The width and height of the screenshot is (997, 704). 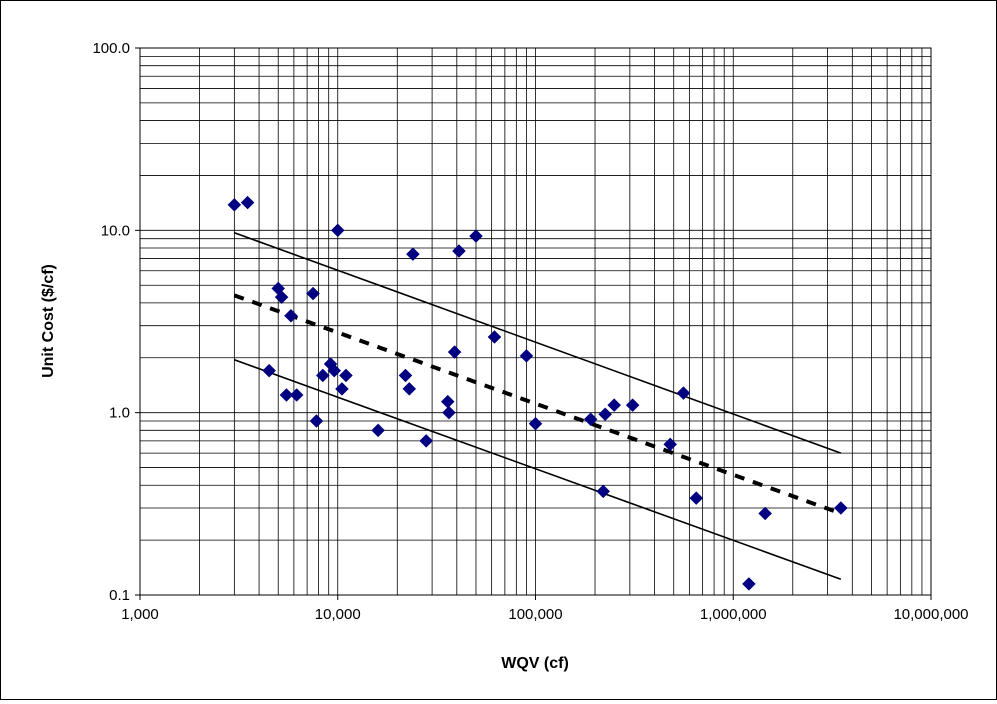 I want to click on x-tick-label: 1,000,000, so click(x=733, y=614).